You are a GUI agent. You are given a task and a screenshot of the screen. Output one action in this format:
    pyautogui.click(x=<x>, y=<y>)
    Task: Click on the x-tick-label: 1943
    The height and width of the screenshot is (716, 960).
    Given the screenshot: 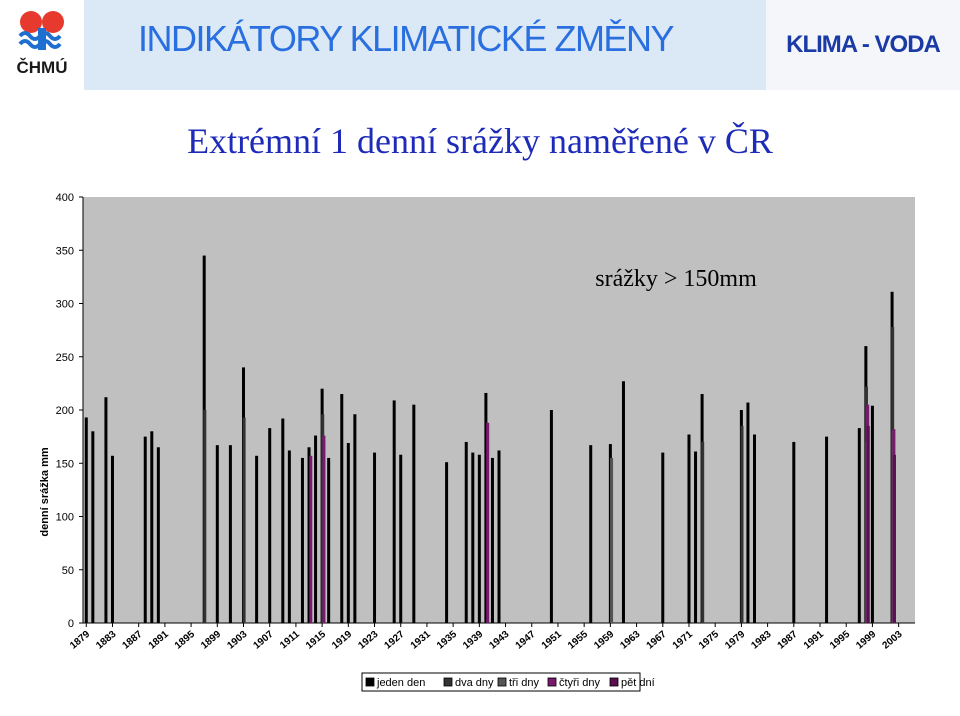 What is the action you would take?
    pyautogui.click(x=499, y=640)
    